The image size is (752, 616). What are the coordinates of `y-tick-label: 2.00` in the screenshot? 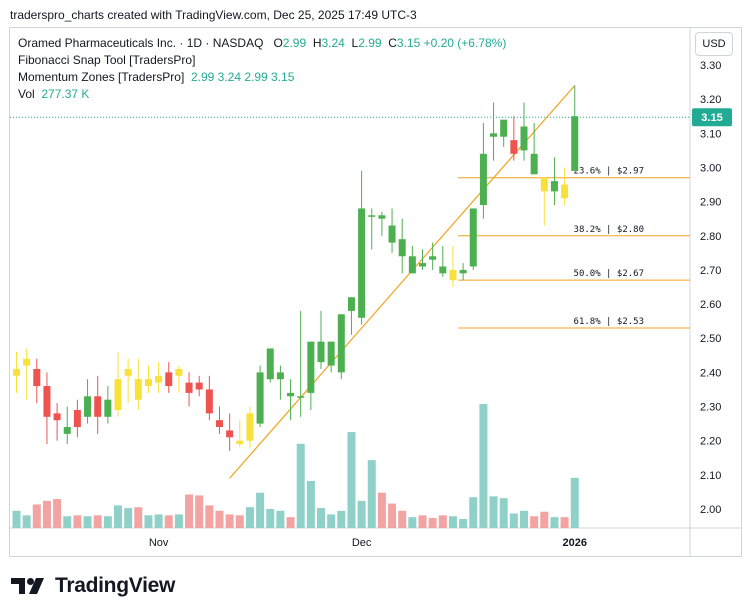 It's located at (710, 510).